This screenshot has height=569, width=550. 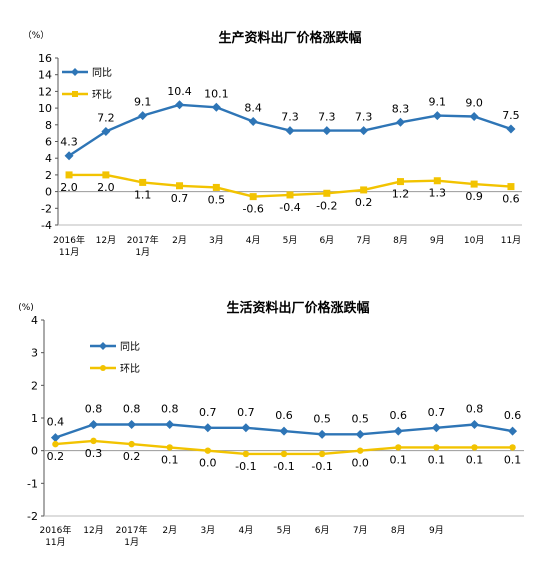 I want to click on y-axis-unit: （%）, so click(x=36, y=35).